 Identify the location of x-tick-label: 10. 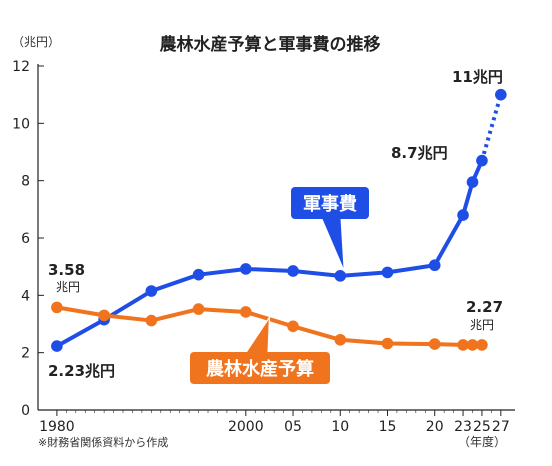
(340, 427).